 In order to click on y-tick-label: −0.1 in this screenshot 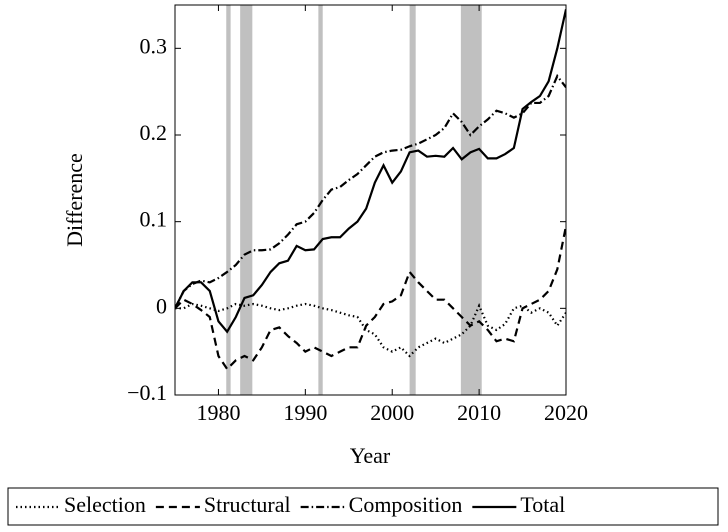, I will do `click(147, 392)`.